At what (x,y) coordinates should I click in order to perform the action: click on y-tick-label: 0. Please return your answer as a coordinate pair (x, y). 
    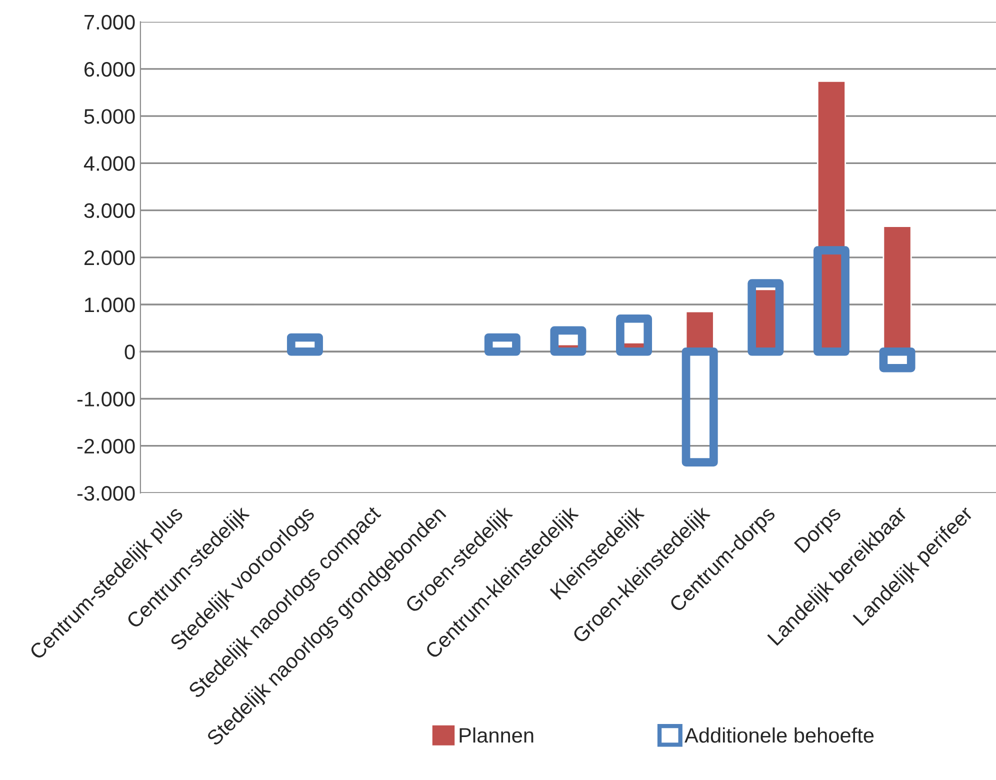
    Looking at the image, I should click on (129, 352).